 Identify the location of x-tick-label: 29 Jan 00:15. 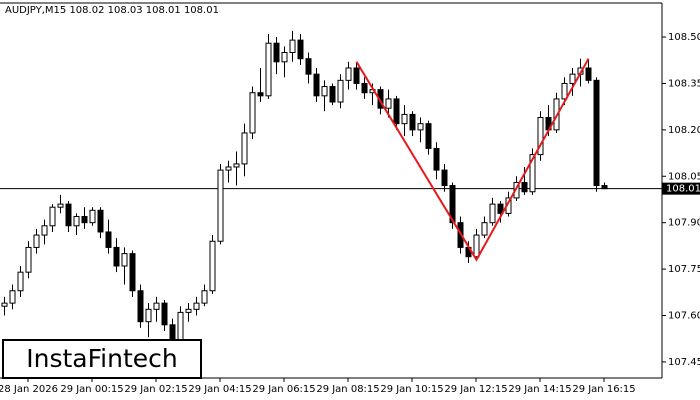
(91, 389).